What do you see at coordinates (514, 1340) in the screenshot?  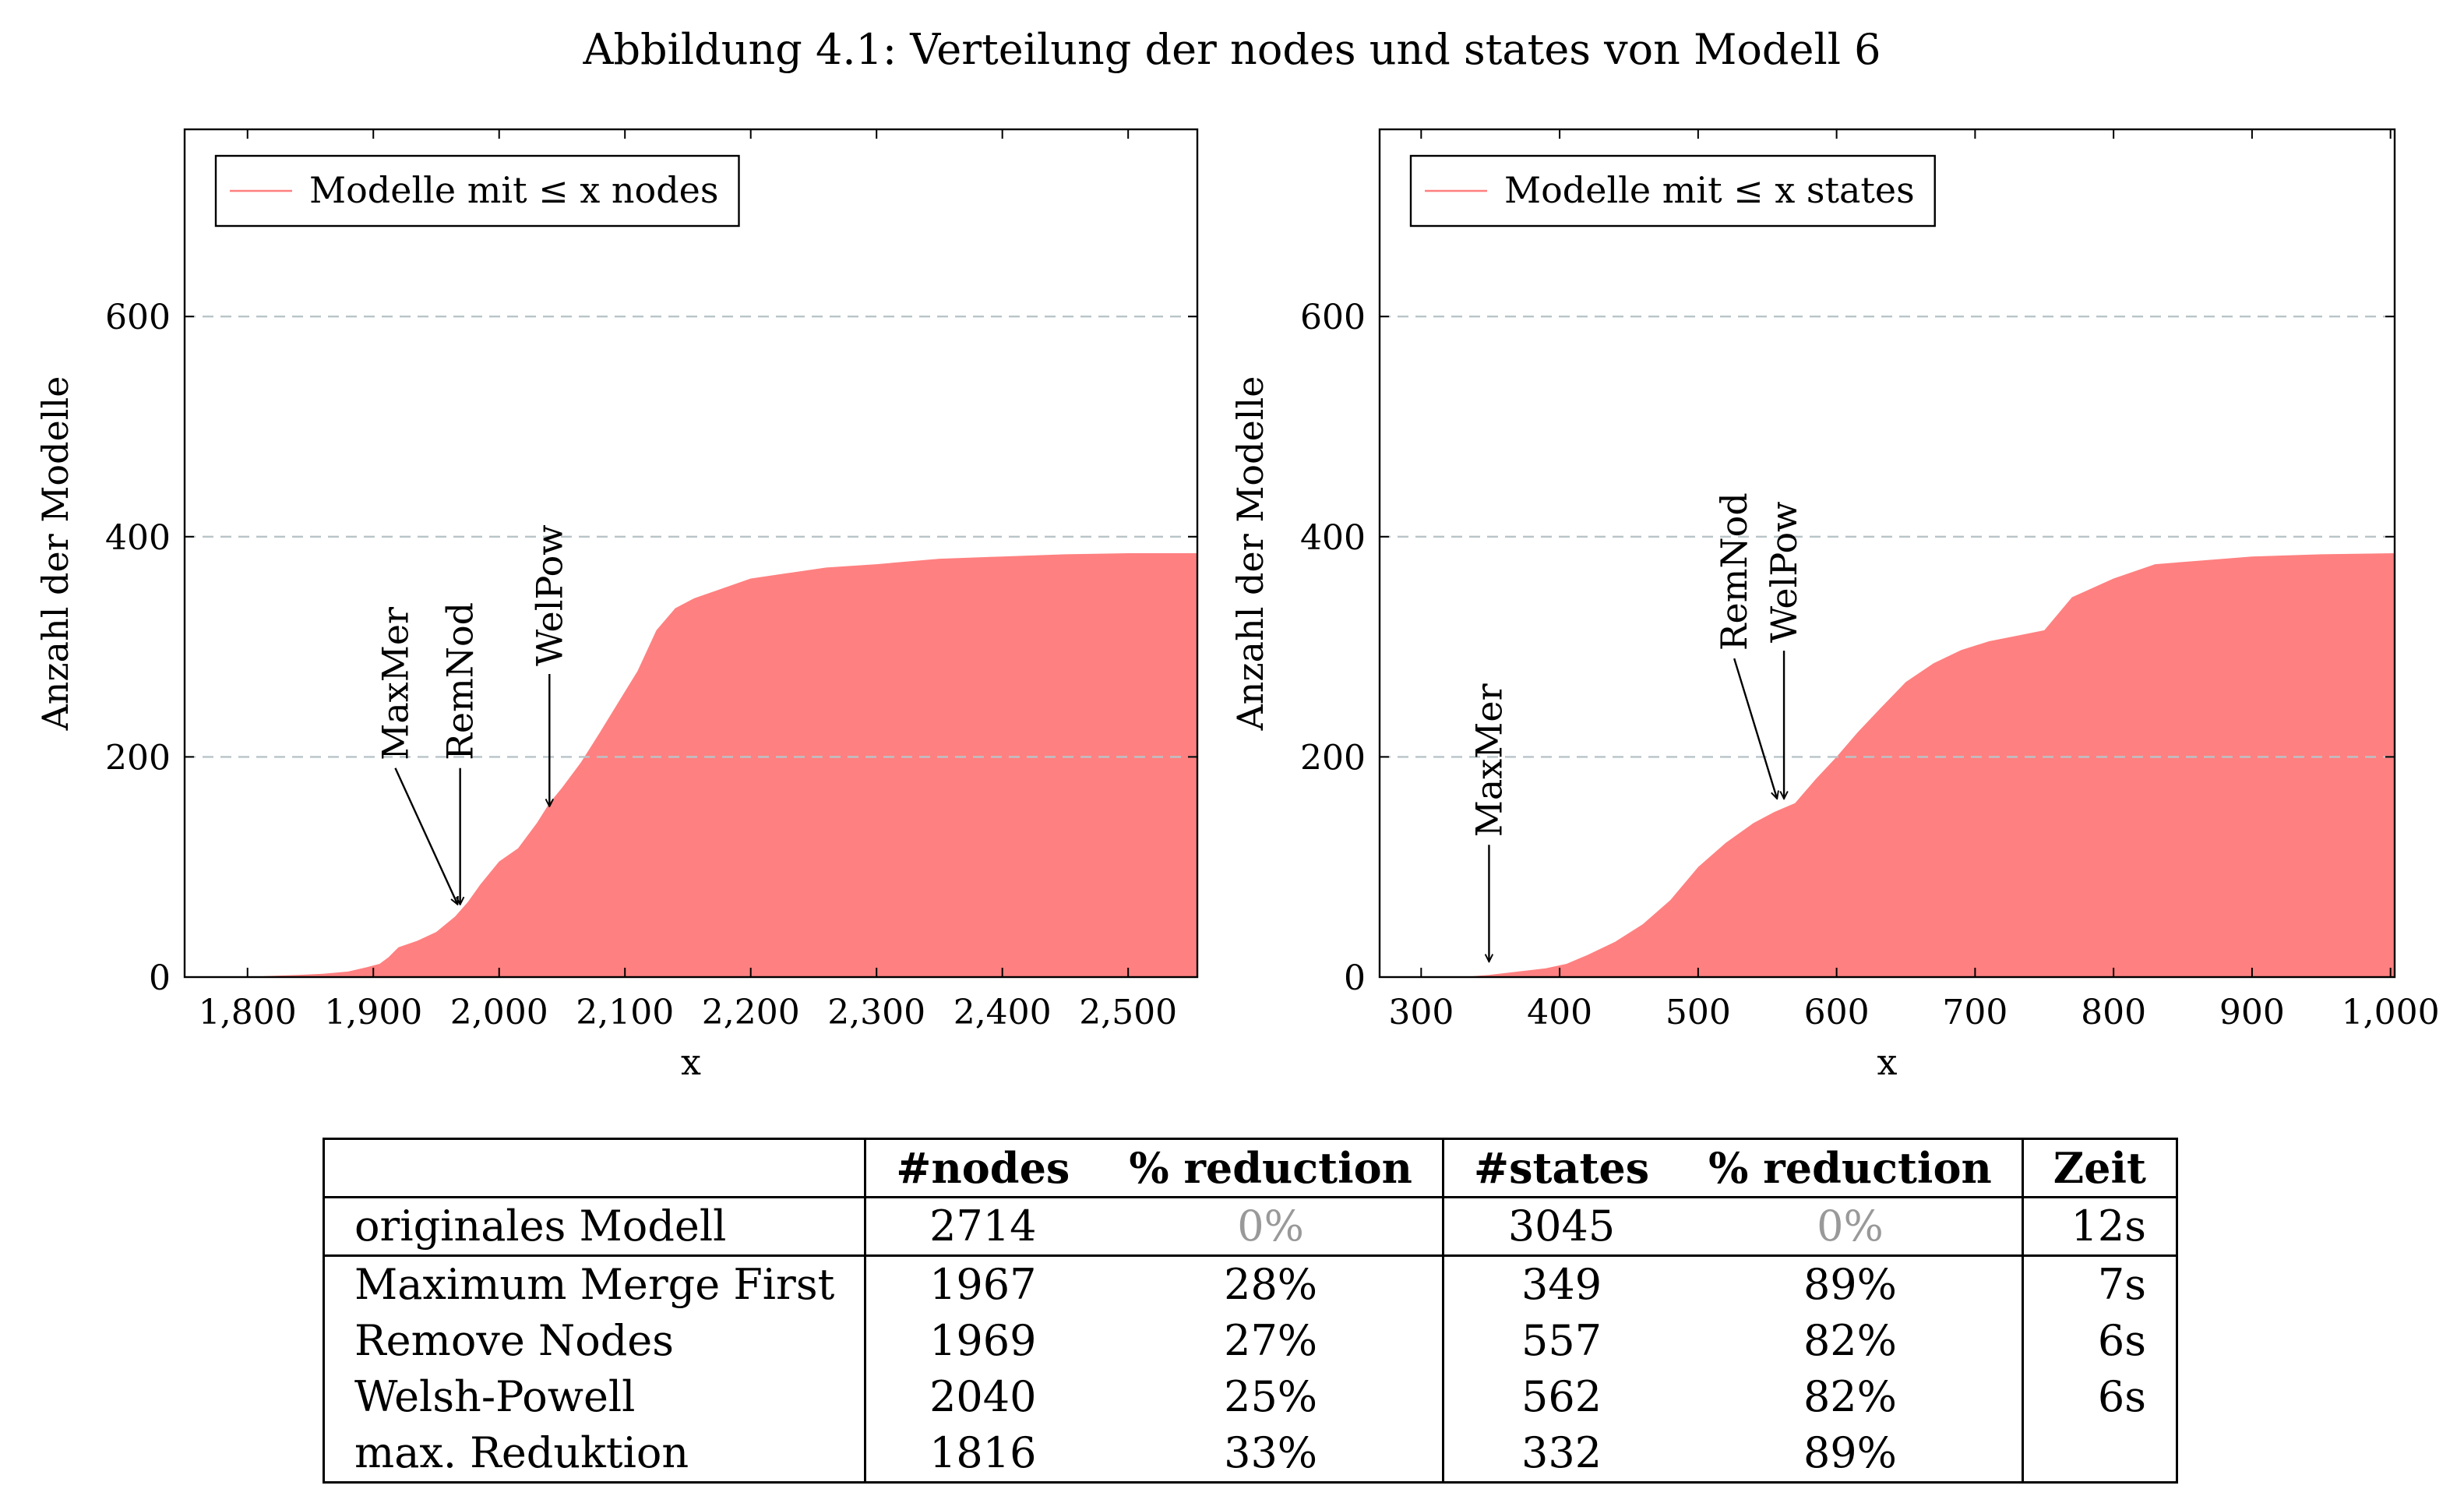 I see `row-name: Remove Nodes` at bounding box center [514, 1340].